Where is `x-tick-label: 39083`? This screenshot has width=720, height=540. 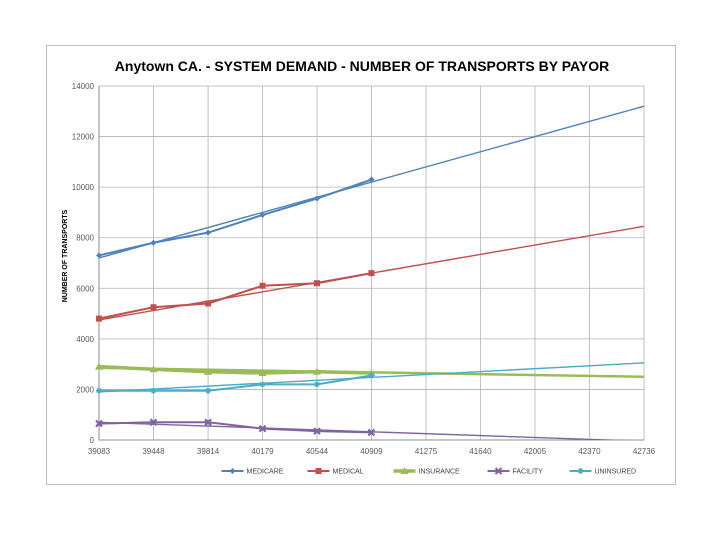 x-tick-label: 39083 is located at coordinates (99, 451).